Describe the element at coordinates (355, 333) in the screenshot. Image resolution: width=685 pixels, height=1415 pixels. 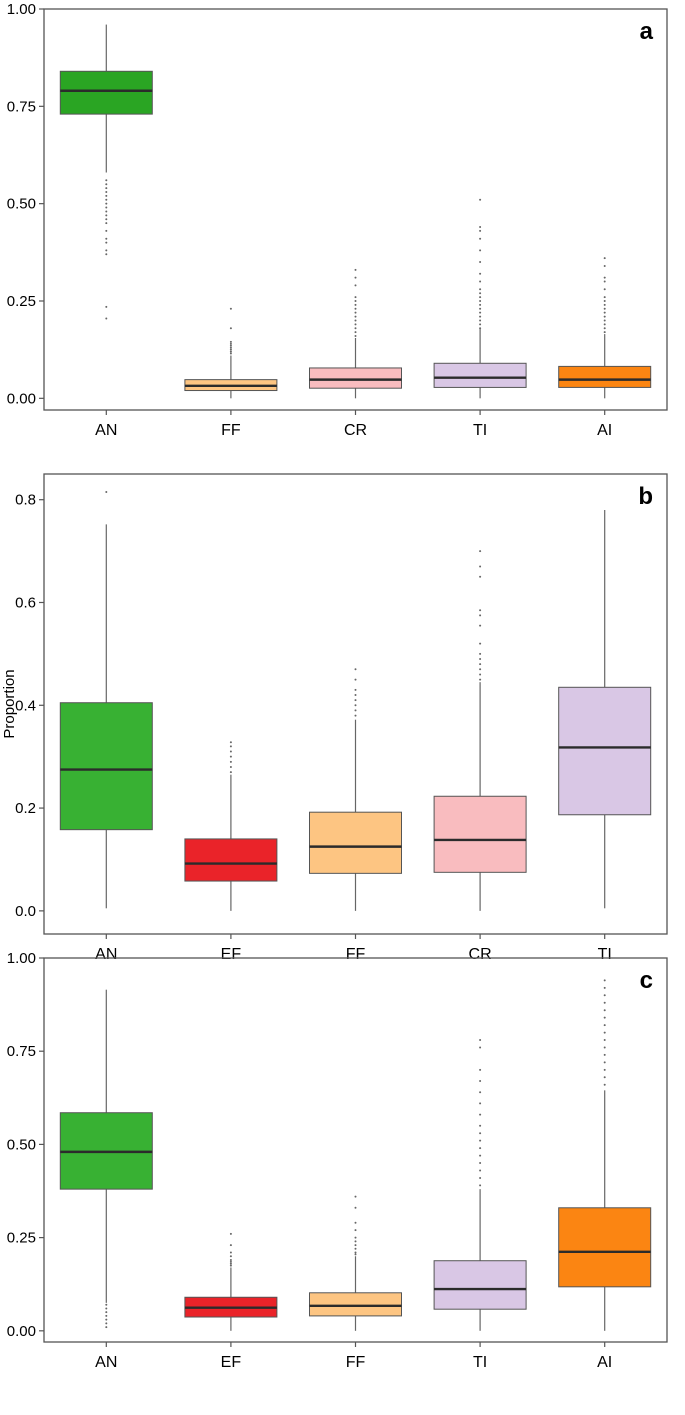
I see `box-CR` at that location.